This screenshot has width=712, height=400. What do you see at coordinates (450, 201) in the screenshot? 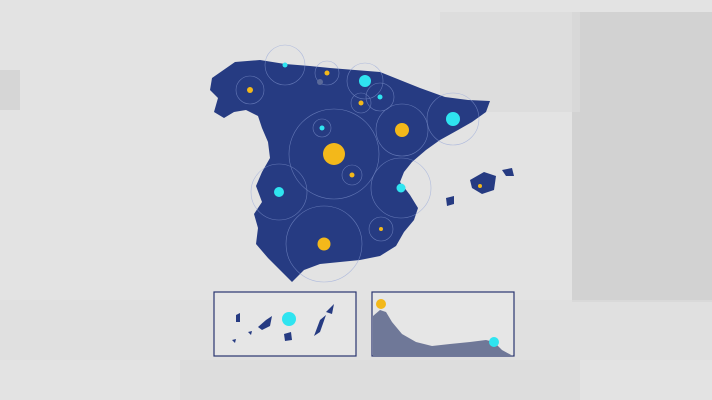
I see `ibiza` at bounding box center [450, 201].